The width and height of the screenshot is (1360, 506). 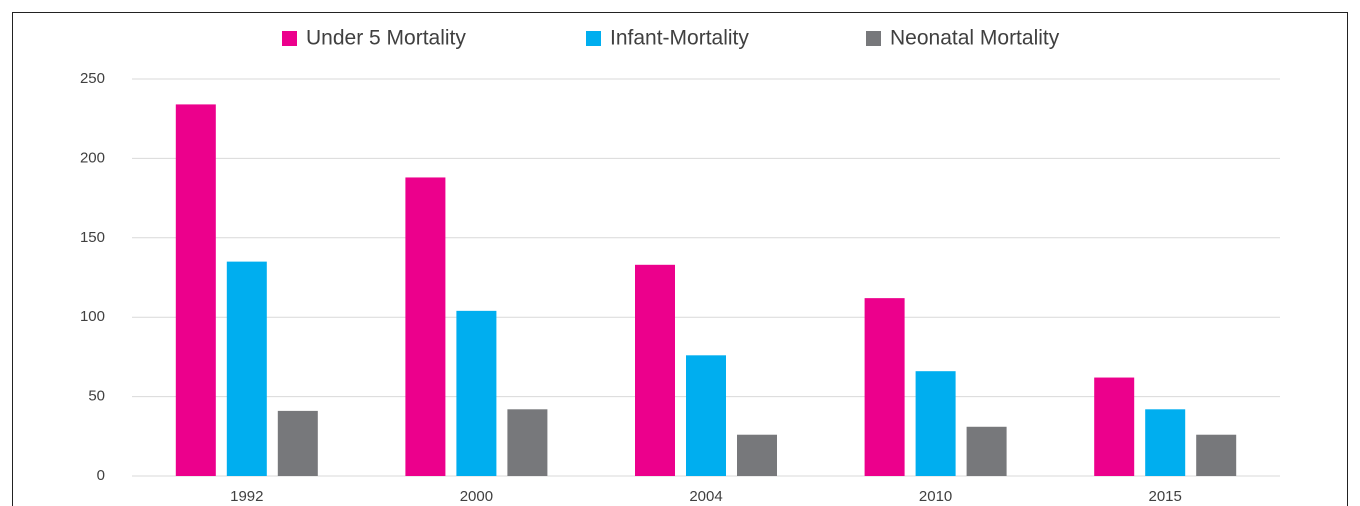 I want to click on y-tick-label: 200, so click(x=92, y=157).